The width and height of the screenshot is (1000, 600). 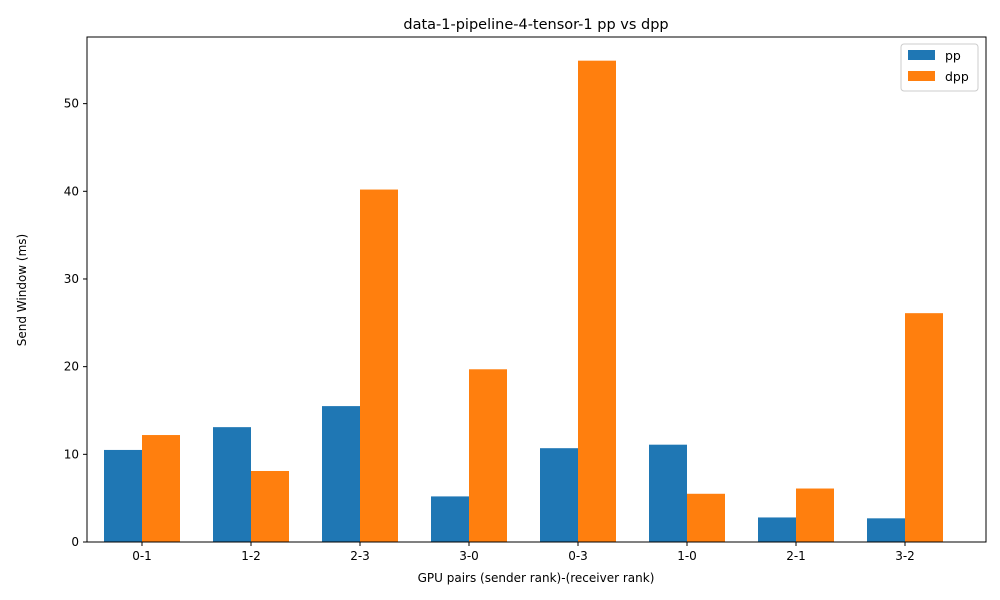 What do you see at coordinates (75, 542) in the screenshot?
I see `y-tick-label: 0` at bounding box center [75, 542].